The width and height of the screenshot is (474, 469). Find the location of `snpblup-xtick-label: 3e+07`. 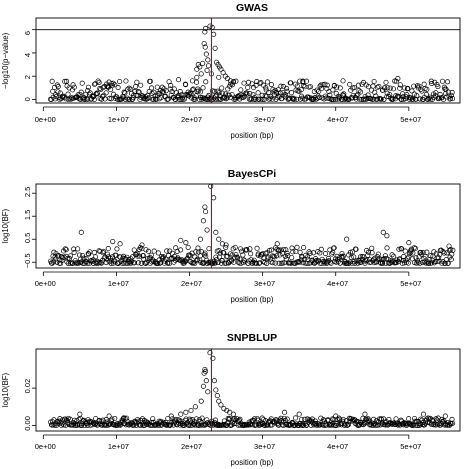

snpblup-xtick-label: 3e+07 is located at coordinates (264, 446).